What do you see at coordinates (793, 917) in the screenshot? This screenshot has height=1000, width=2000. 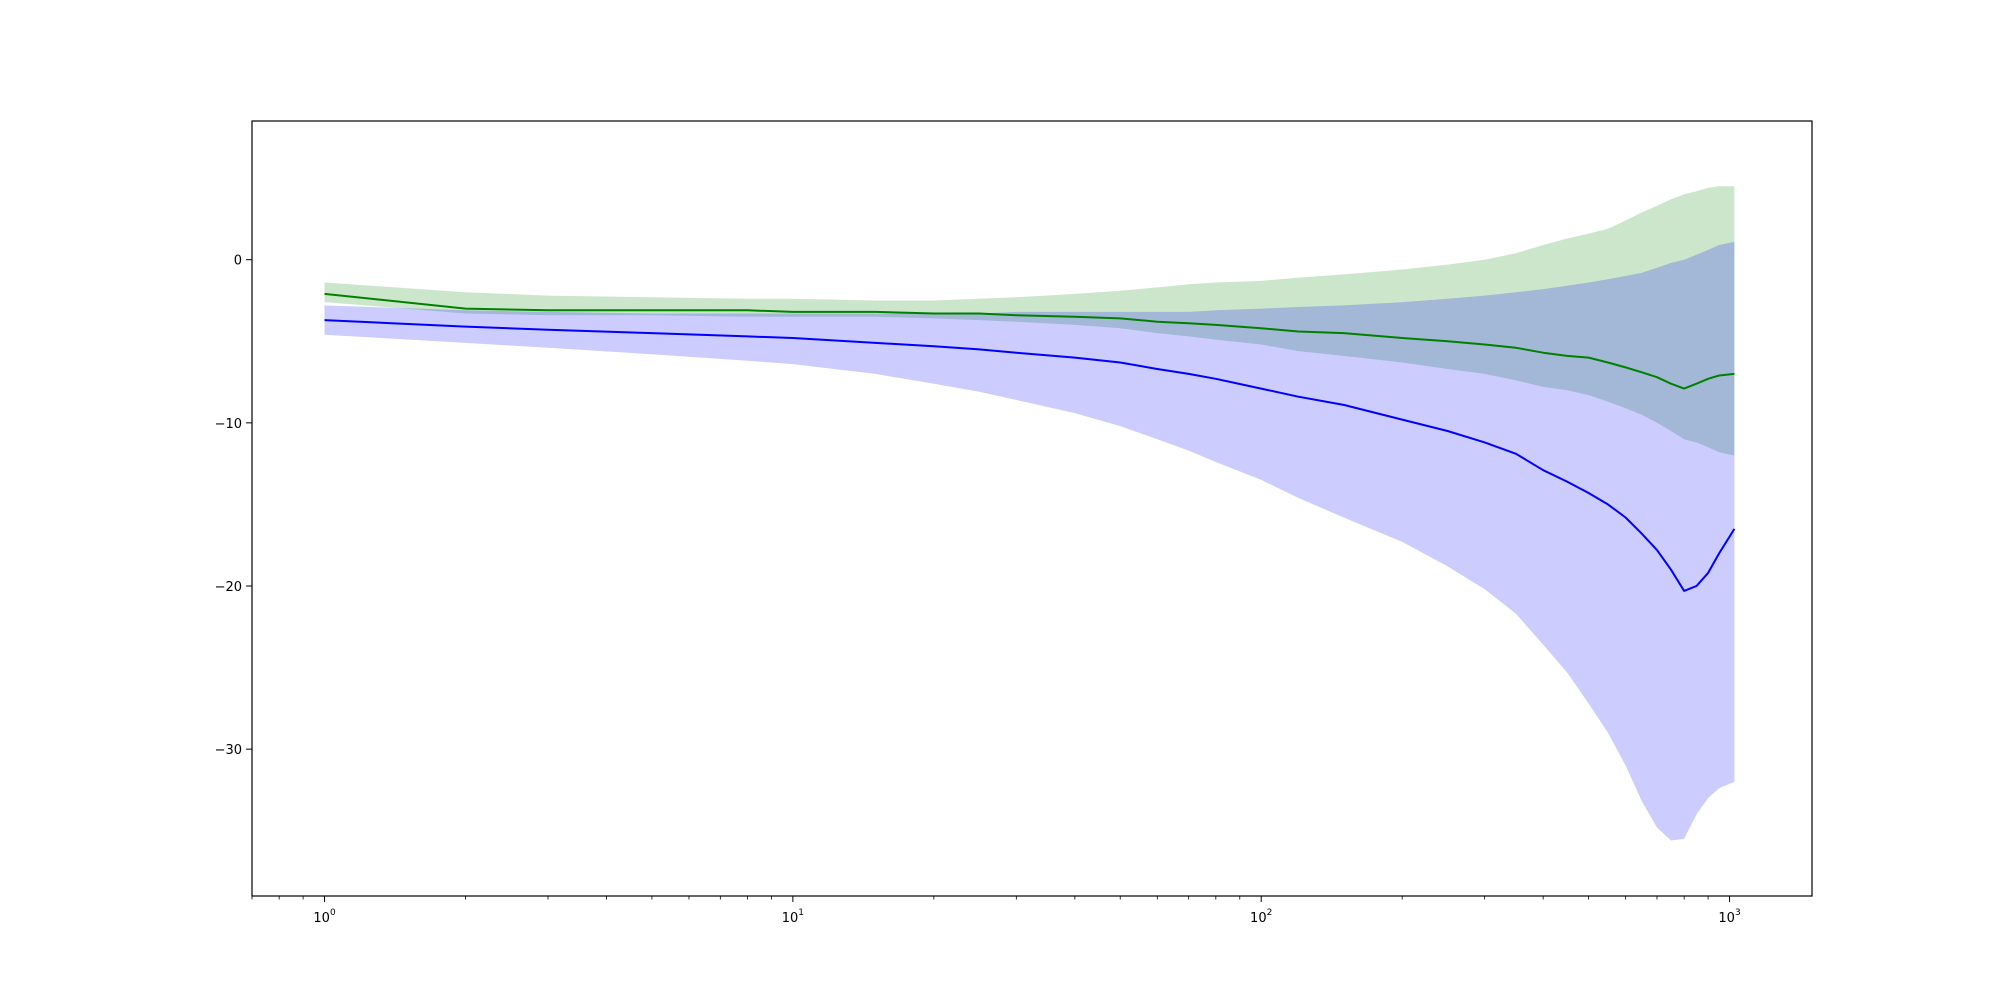 I see `x-tick-label: 10¹` at bounding box center [793, 917].